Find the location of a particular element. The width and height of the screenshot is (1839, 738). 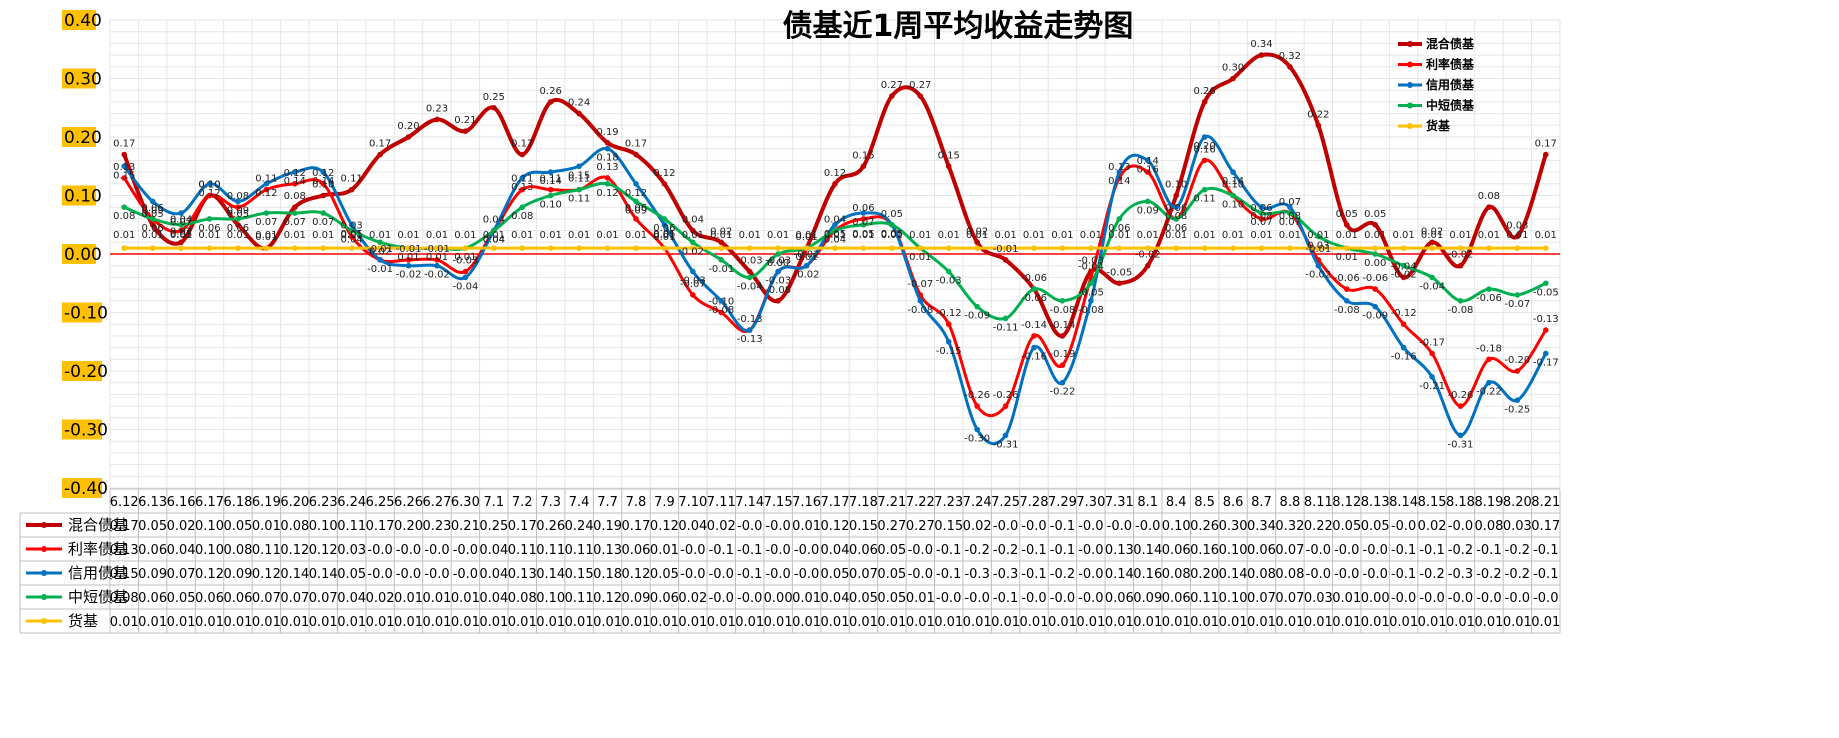

data-label: 0.20 is located at coordinates (1204, 146).